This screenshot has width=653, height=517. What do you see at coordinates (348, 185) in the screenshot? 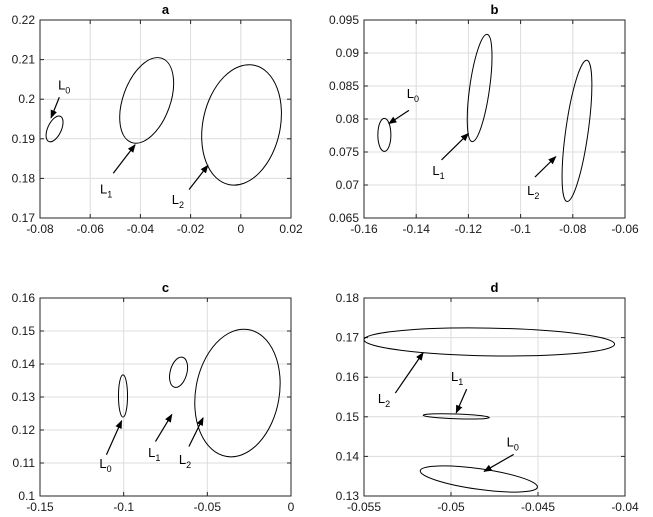
I see `y-tick-label: 0.07` at bounding box center [348, 185].